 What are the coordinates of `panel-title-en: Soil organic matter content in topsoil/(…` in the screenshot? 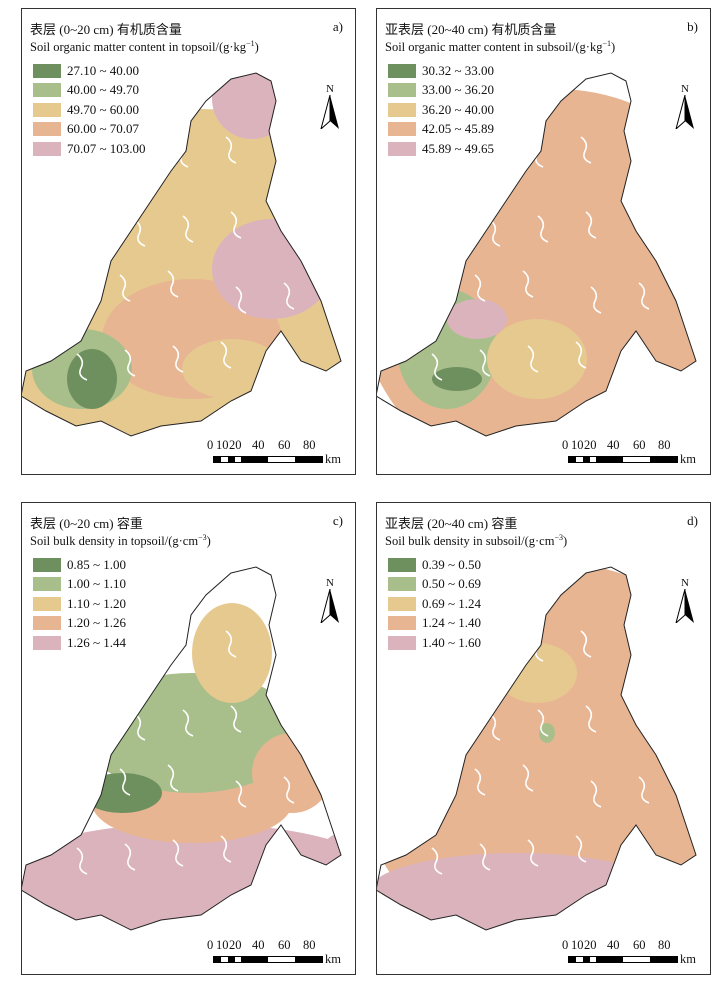 It's located at (144, 47).